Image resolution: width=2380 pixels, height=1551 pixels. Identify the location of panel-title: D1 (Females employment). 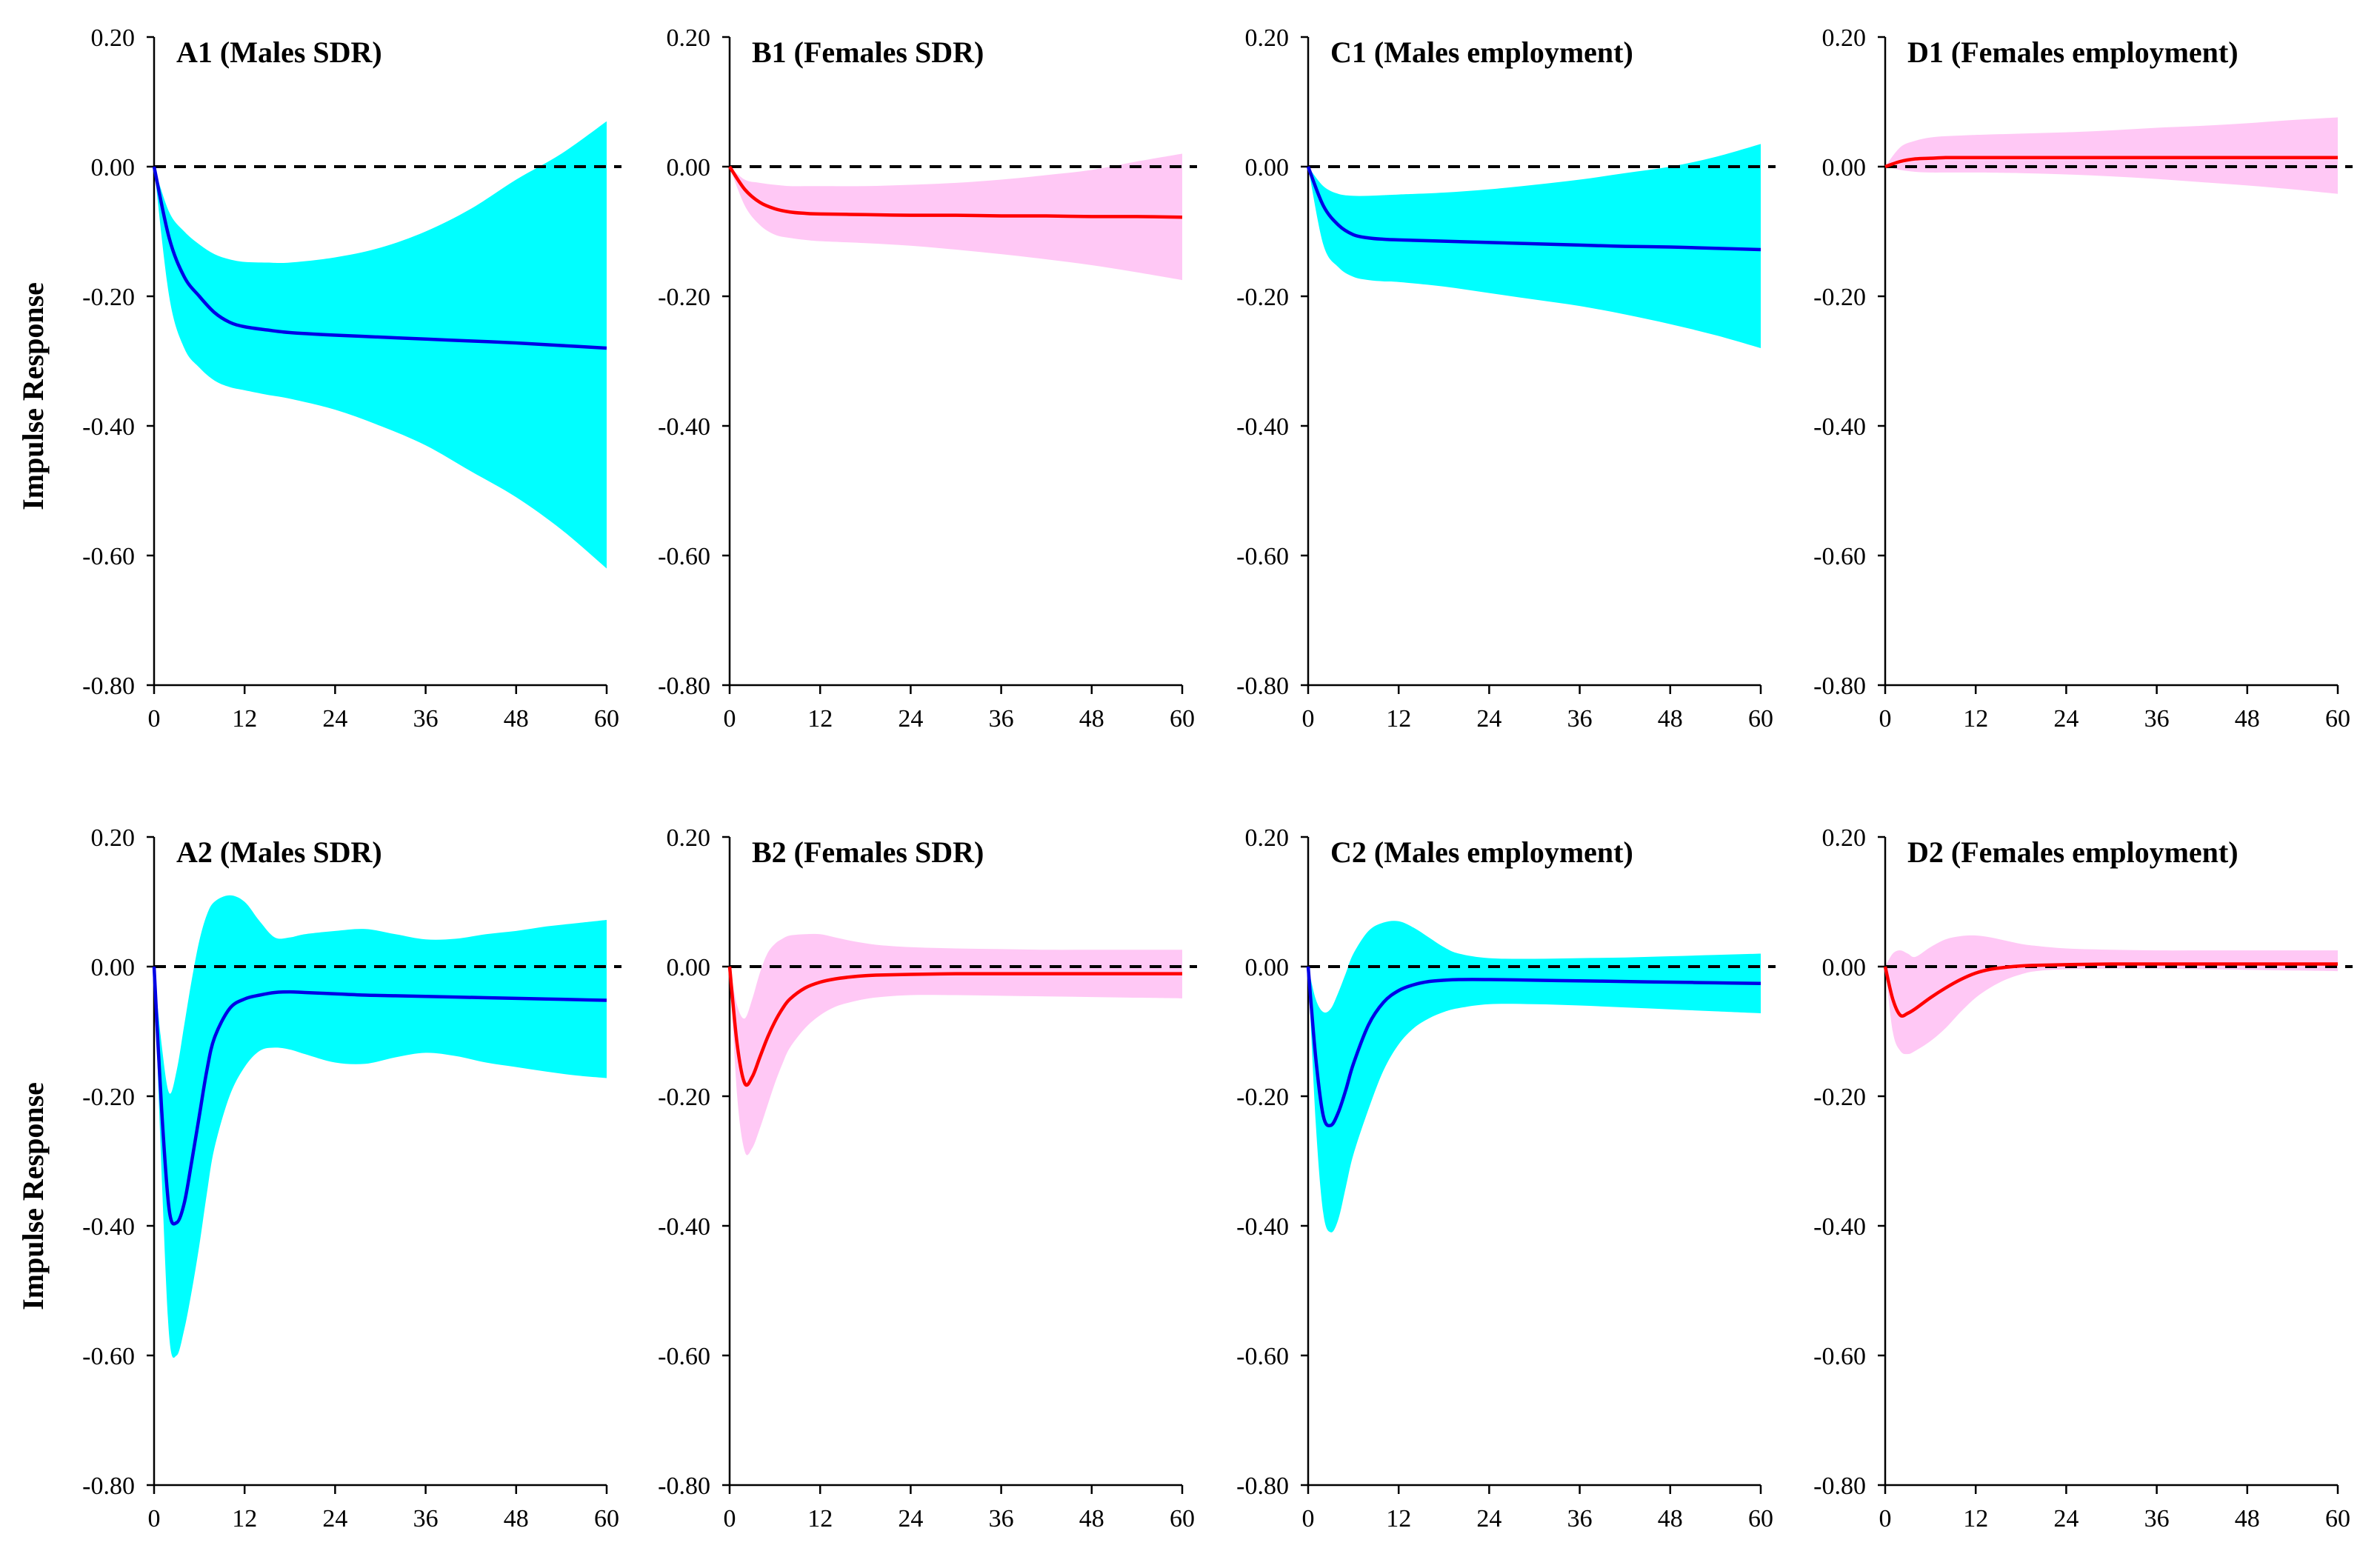
(2073, 52).